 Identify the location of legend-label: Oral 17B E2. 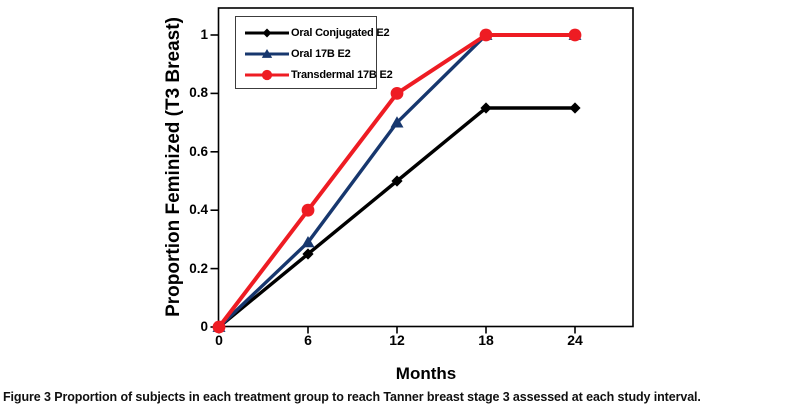
(321, 53).